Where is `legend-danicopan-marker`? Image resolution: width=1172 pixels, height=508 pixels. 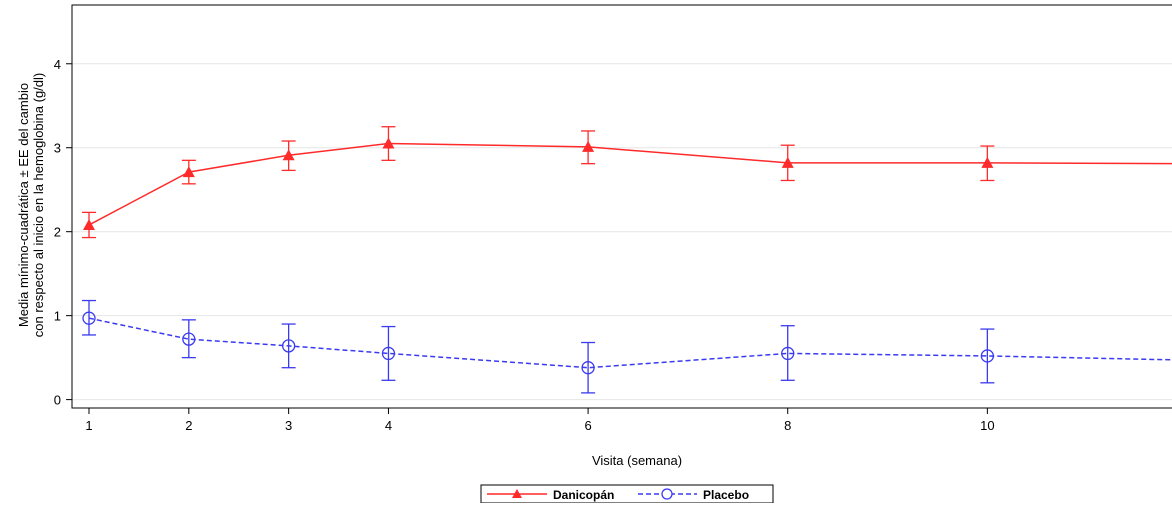
legend-danicopan-marker is located at coordinates (517, 493).